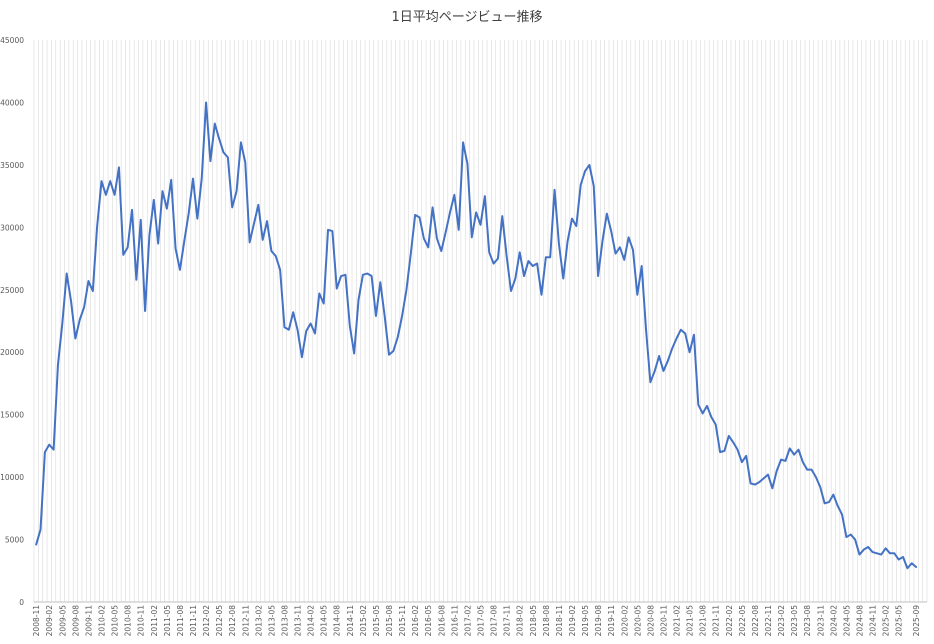 The image size is (934, 644). I want to click on x-tick-label: 2012-02, so click(206, 621).